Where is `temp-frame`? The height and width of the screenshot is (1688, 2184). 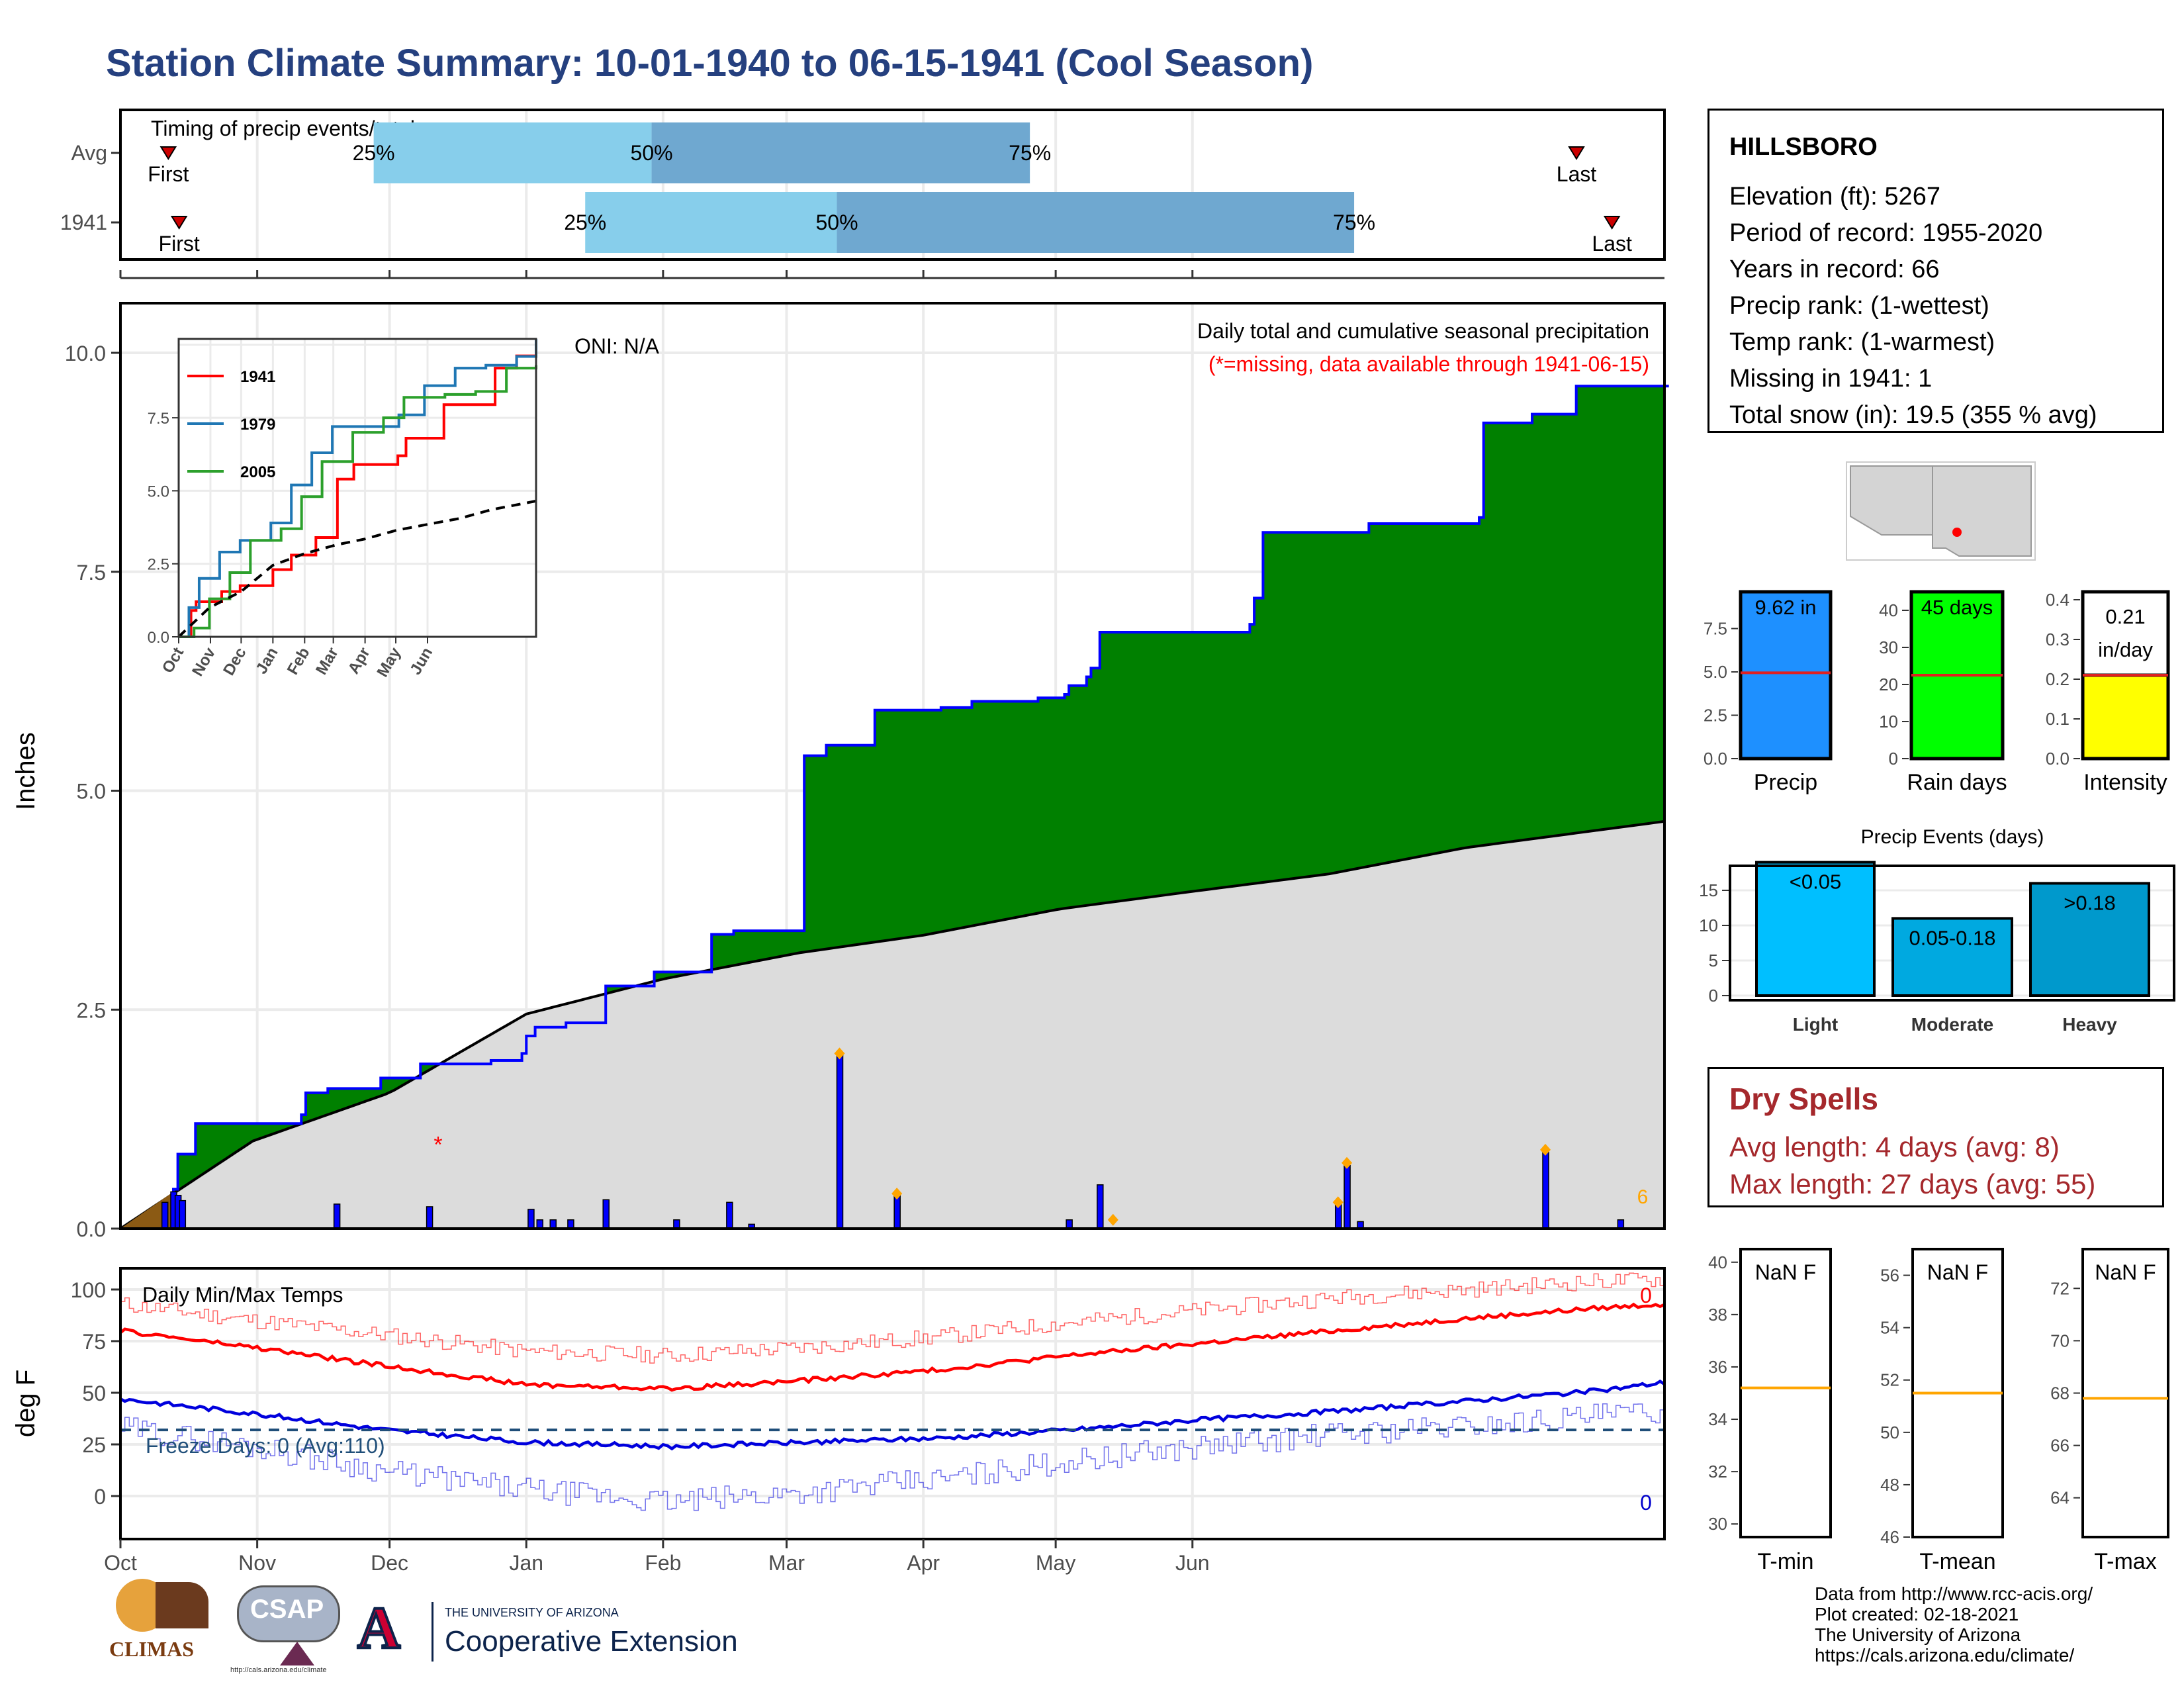
temp-frame is located at coordinates (893, 1403).